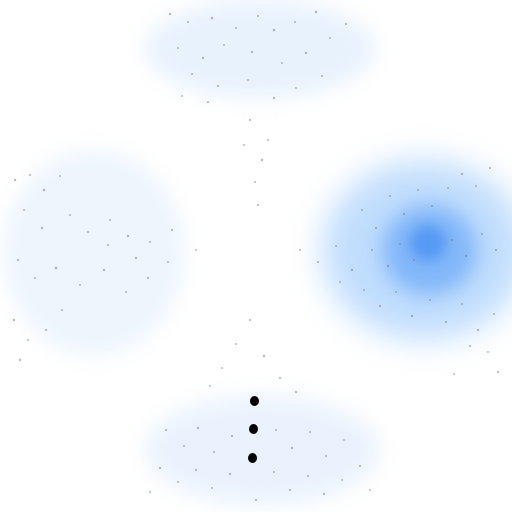 The image size is (512, 512). I want to click on top-nebula, so click(260, 49).